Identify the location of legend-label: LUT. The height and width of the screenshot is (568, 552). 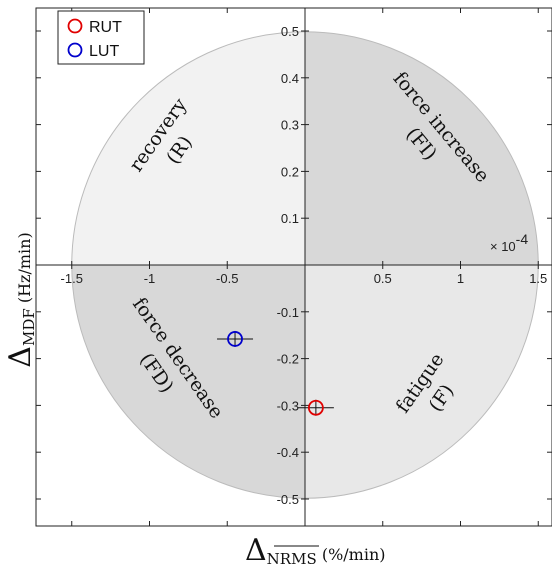
(104, 51).